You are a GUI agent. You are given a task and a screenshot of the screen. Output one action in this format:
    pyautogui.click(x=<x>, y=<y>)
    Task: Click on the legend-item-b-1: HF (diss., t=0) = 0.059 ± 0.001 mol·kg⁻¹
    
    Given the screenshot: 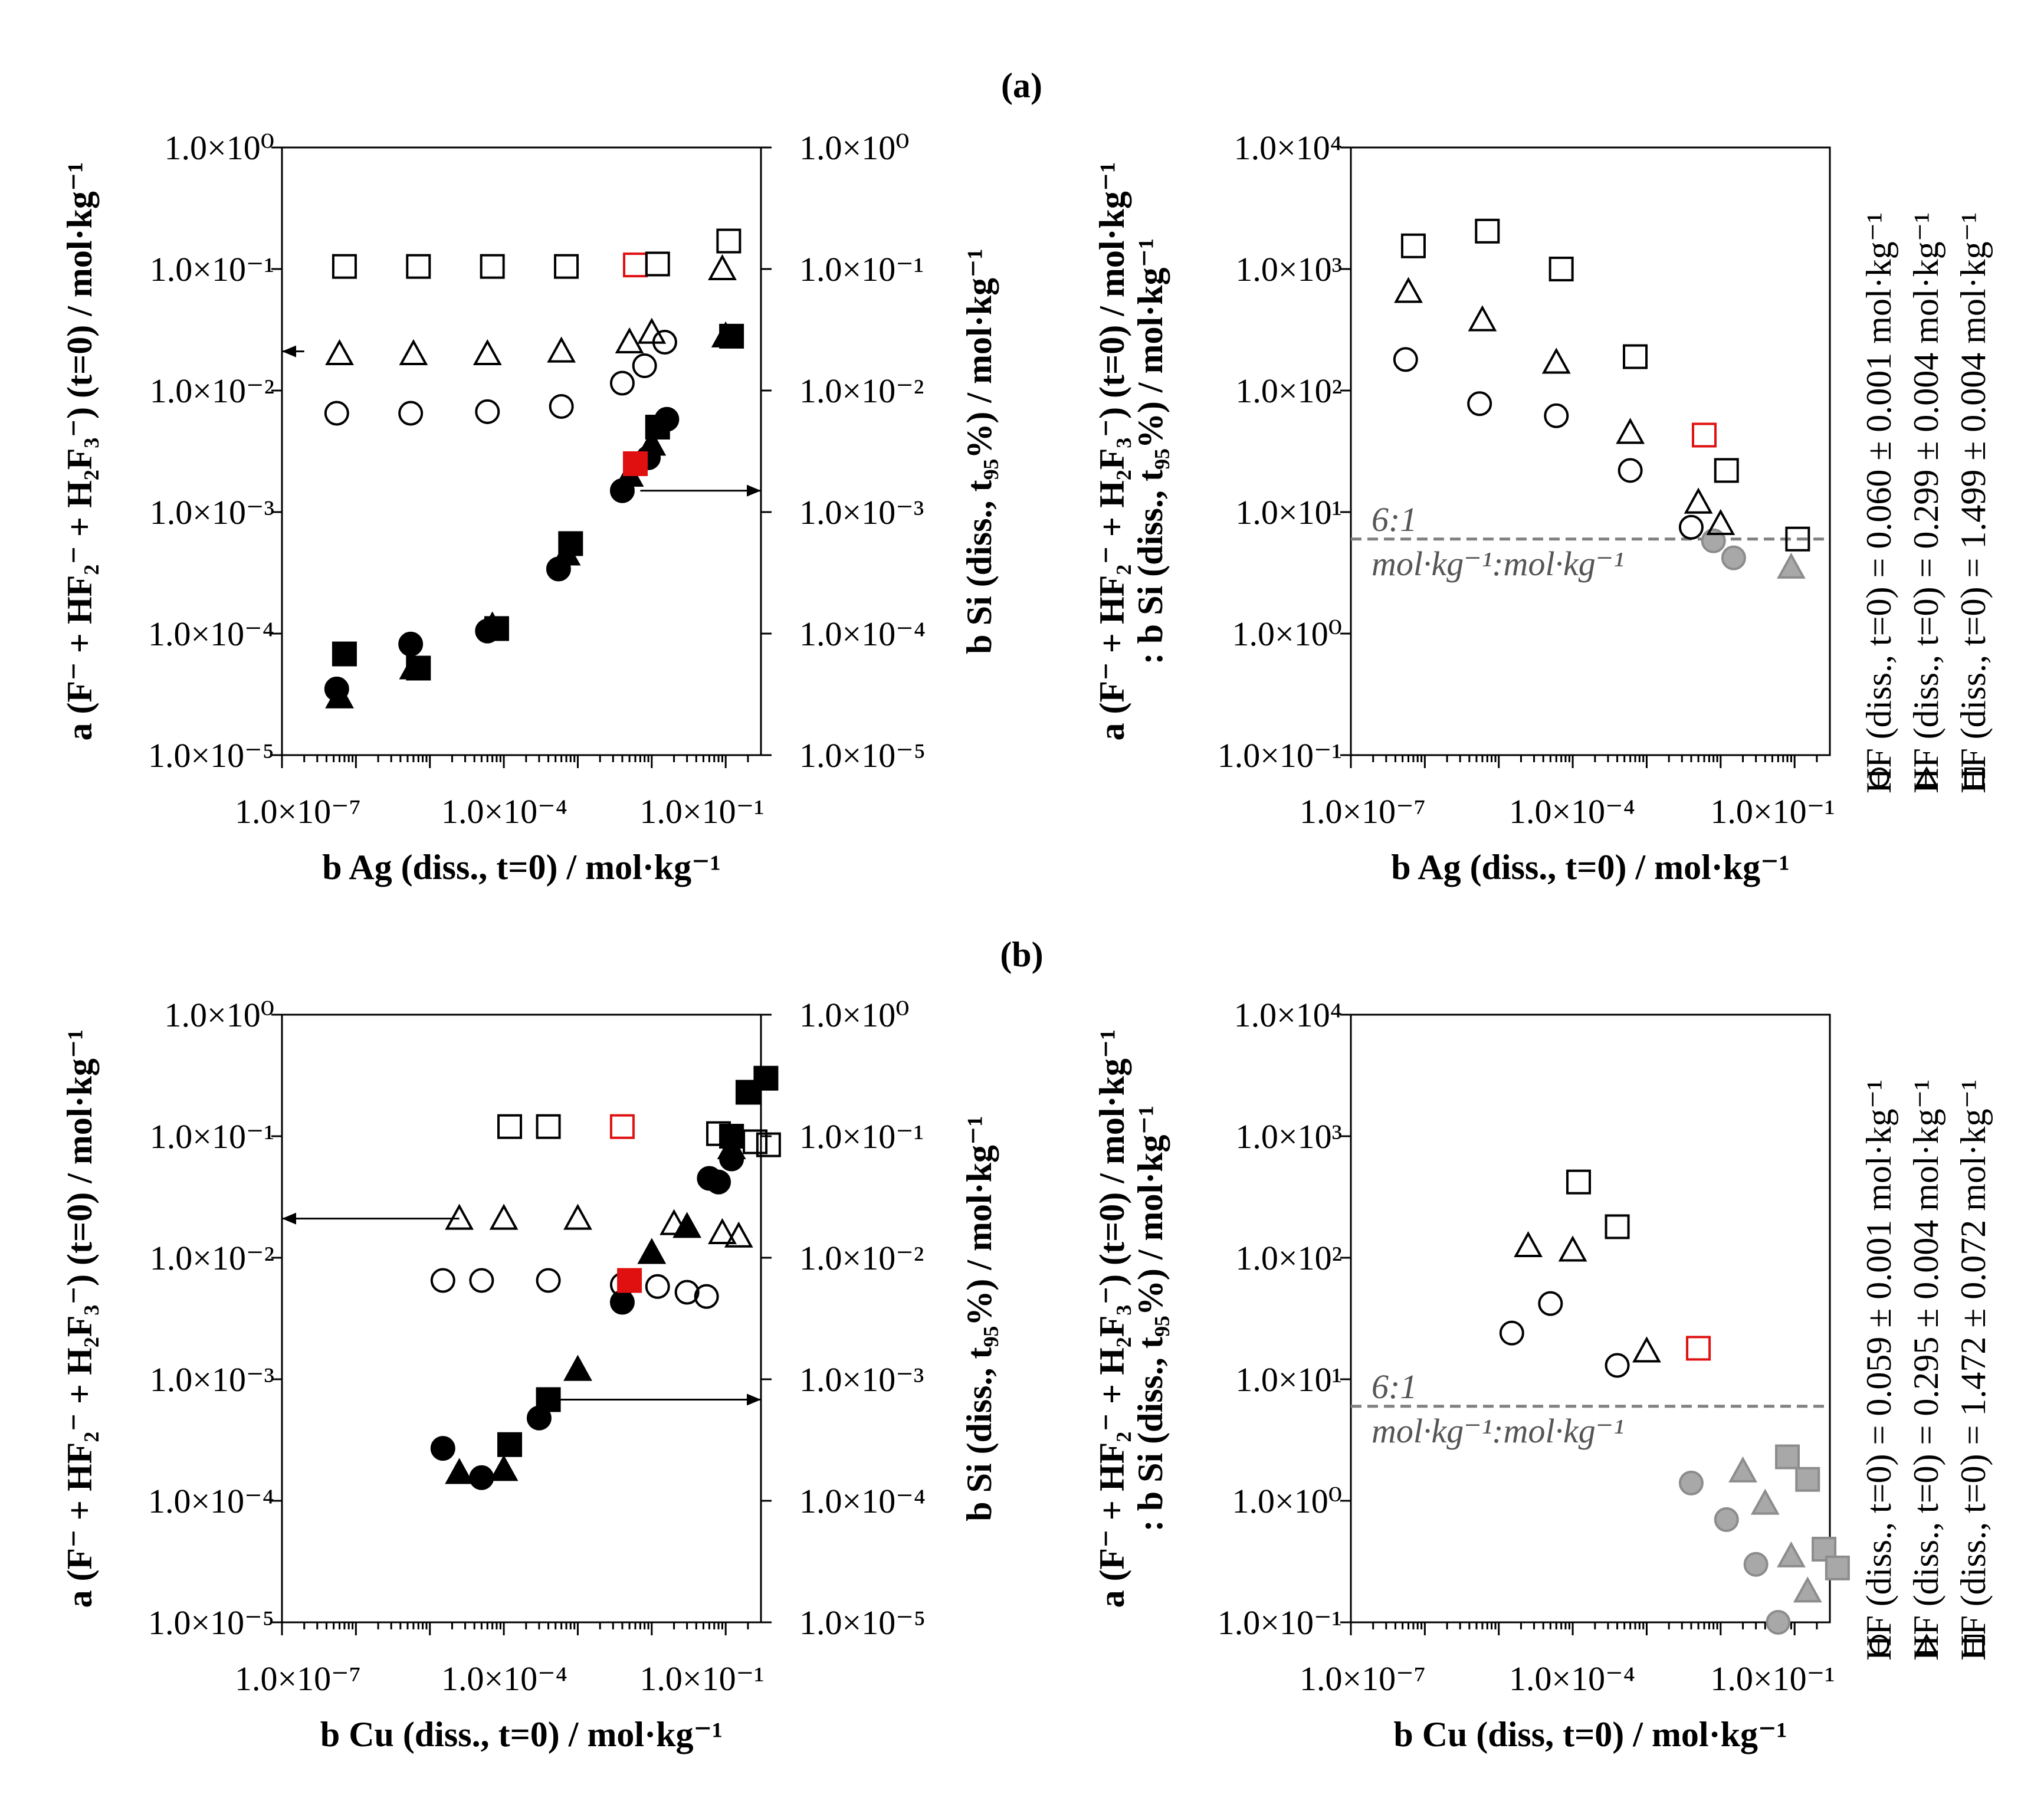 What is the action you would take?
    pyautogui.click(x=1878, y=1371)
    